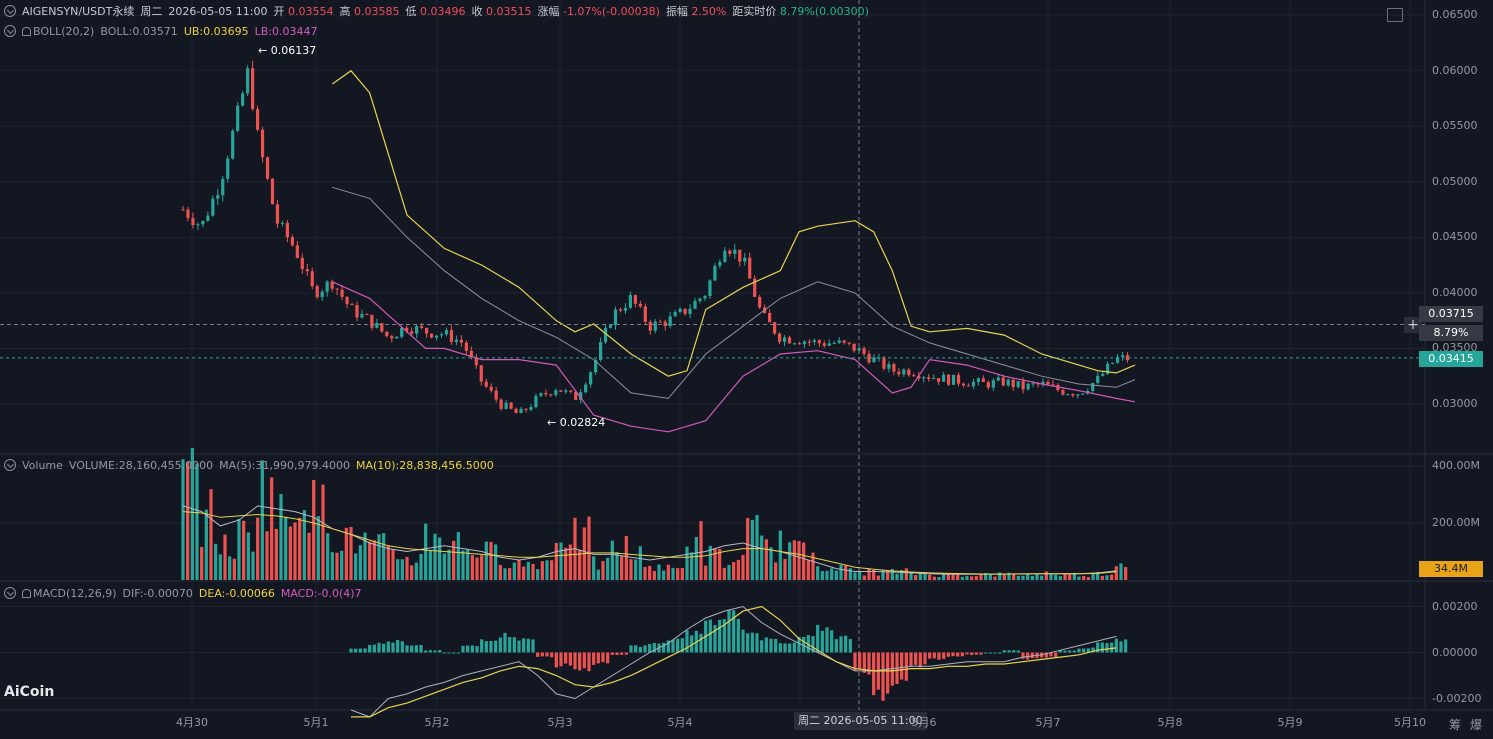  I want to click on symbol-label: AIGENSYN/USDT永续, so click(78, 11).